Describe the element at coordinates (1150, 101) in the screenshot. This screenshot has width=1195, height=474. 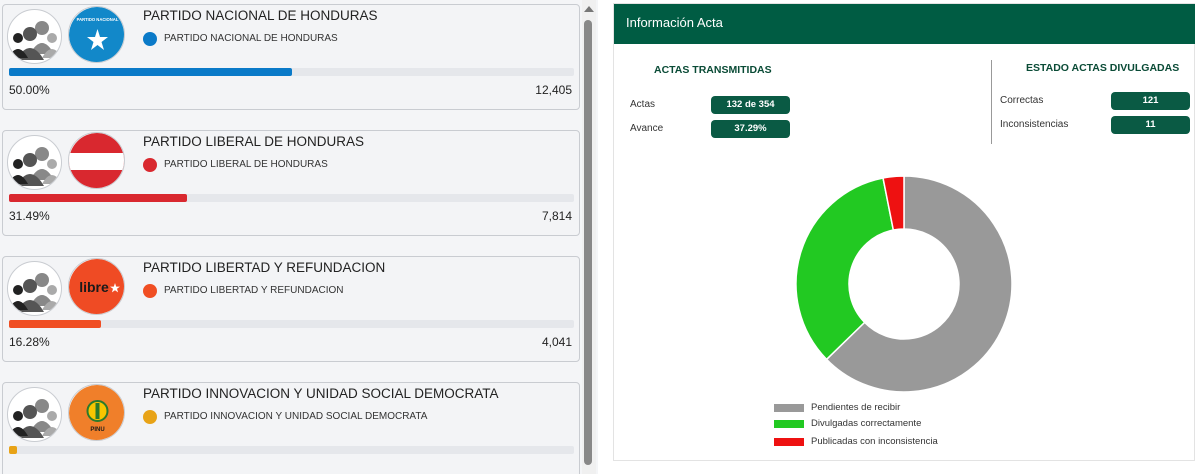
I see `correctas-value-badge: 121` at that location.